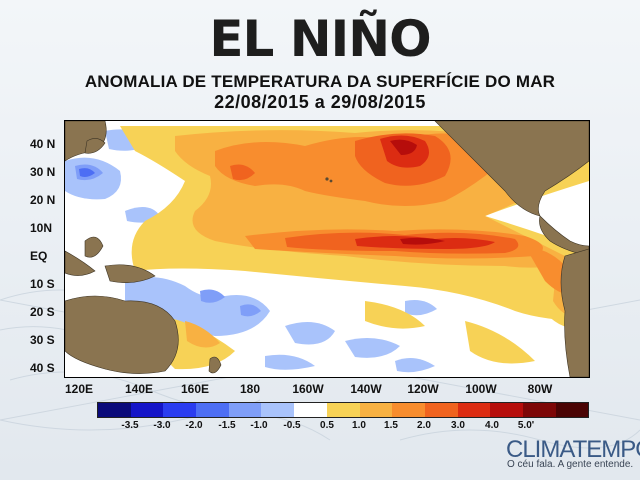  I want to click on legend-label: 0.5, so click(327, 425).